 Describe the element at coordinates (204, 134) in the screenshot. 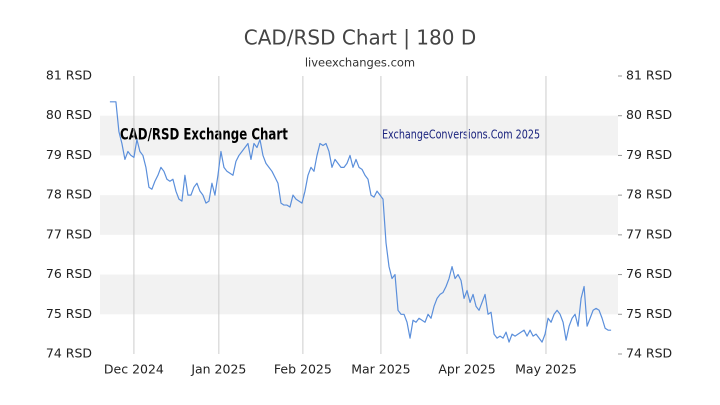

I see `watermark: CAD/RSD Exchange Chart` at that location.